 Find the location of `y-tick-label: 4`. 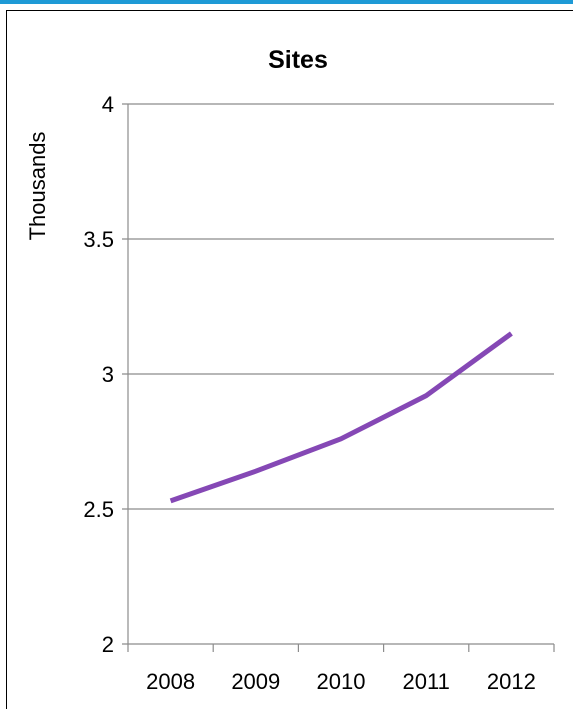

y-tick-label: 4 is located at coordinates (108, 104).